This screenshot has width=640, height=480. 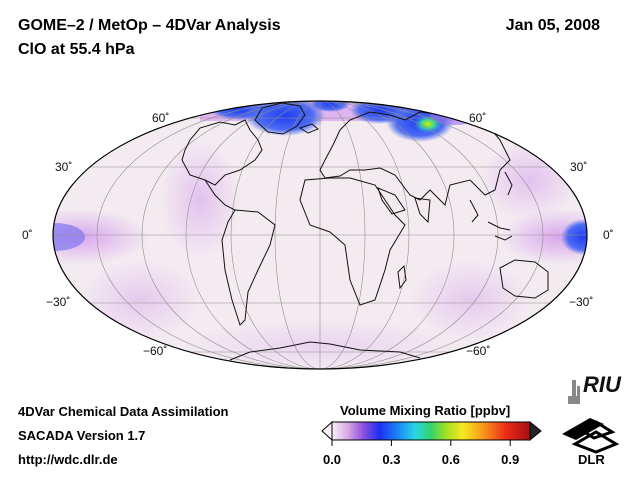 I want to click on lat-label-60s-left: −60˚, so click(x=155, y=351).